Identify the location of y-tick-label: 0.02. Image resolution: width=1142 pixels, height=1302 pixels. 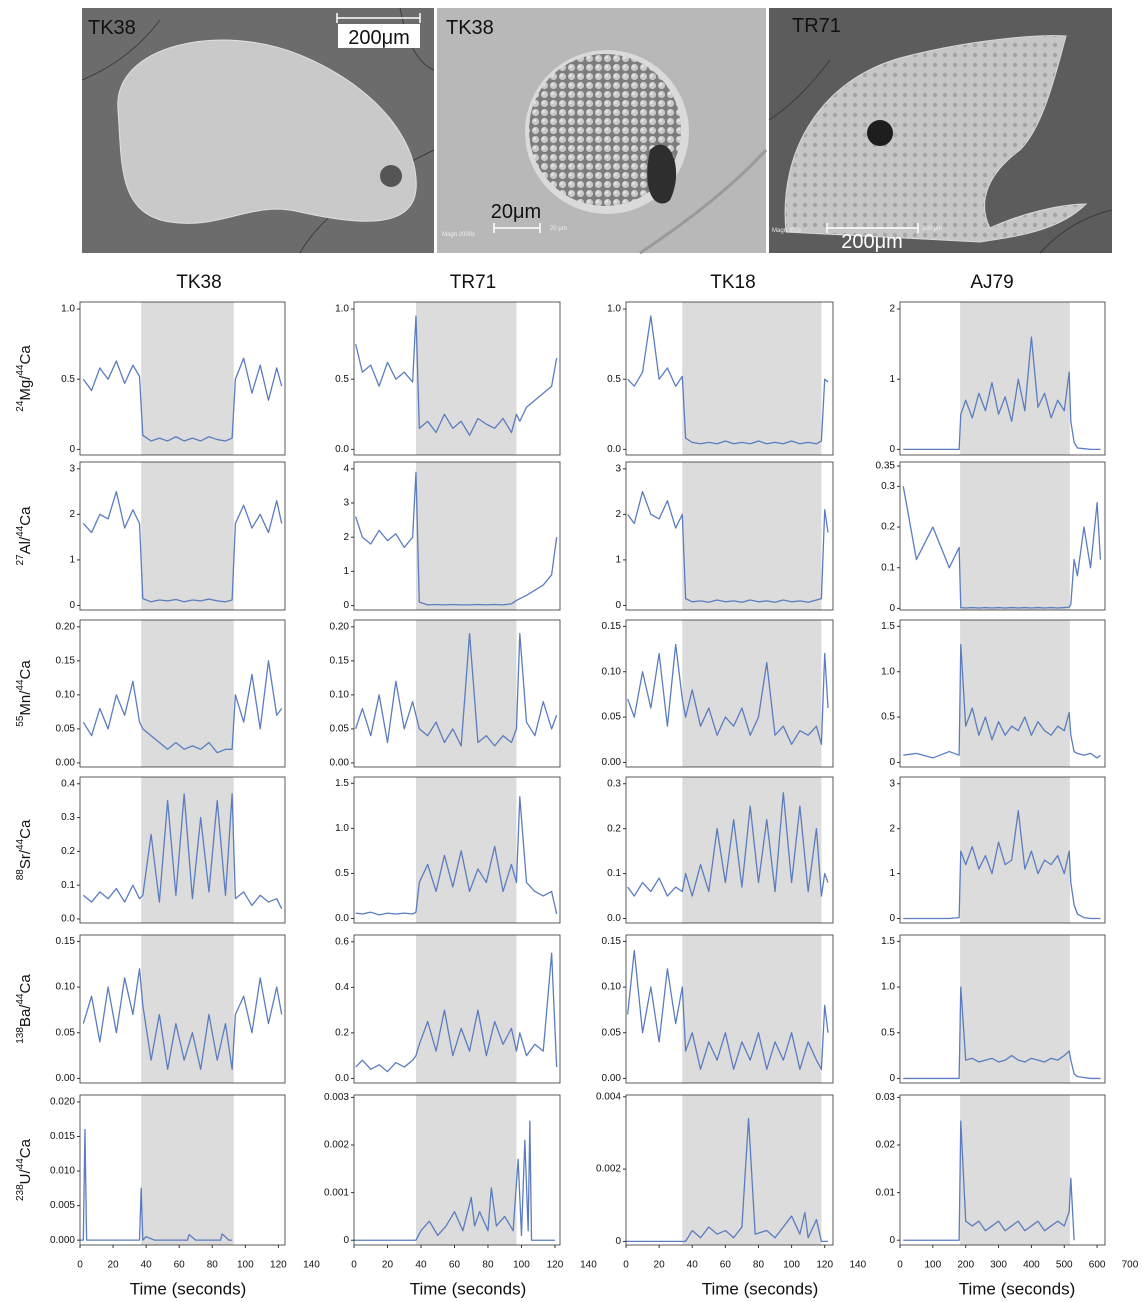
(886, 1145).